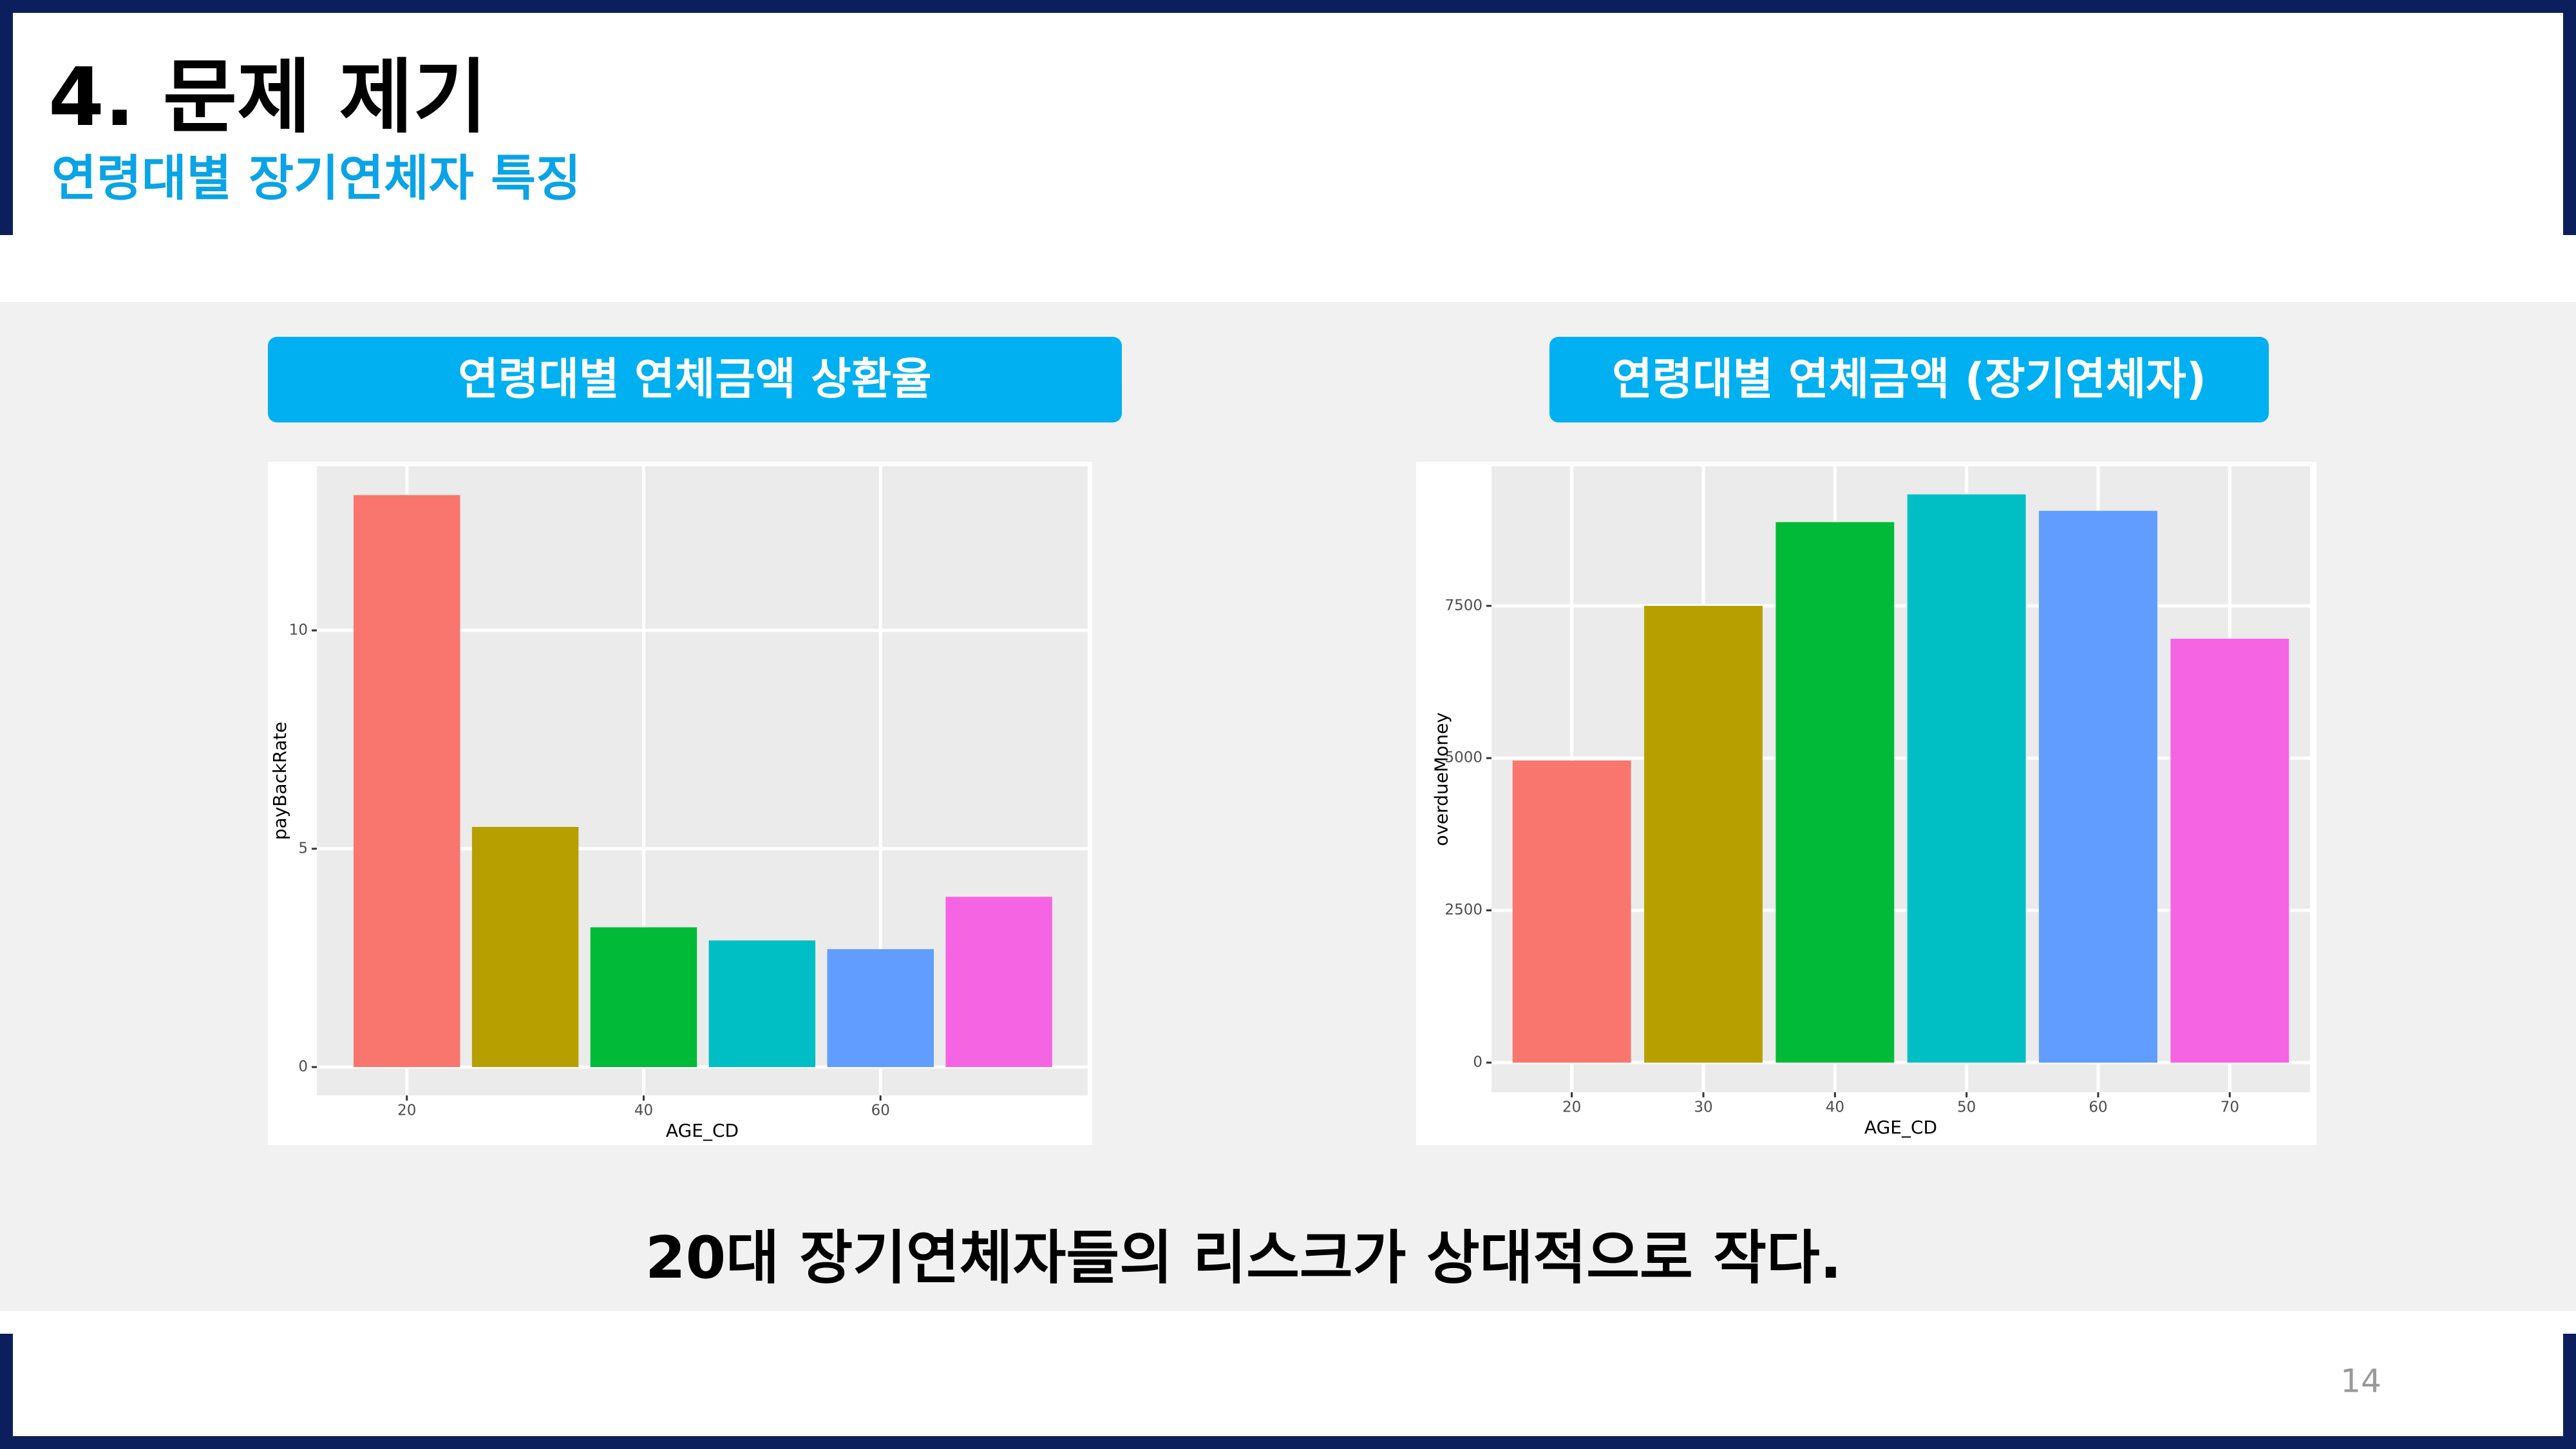 The image size is (2576, 1449). Describe the element at coordinates (303, 848) in the screenshot. I see `y-tick-label: 5` at that location.